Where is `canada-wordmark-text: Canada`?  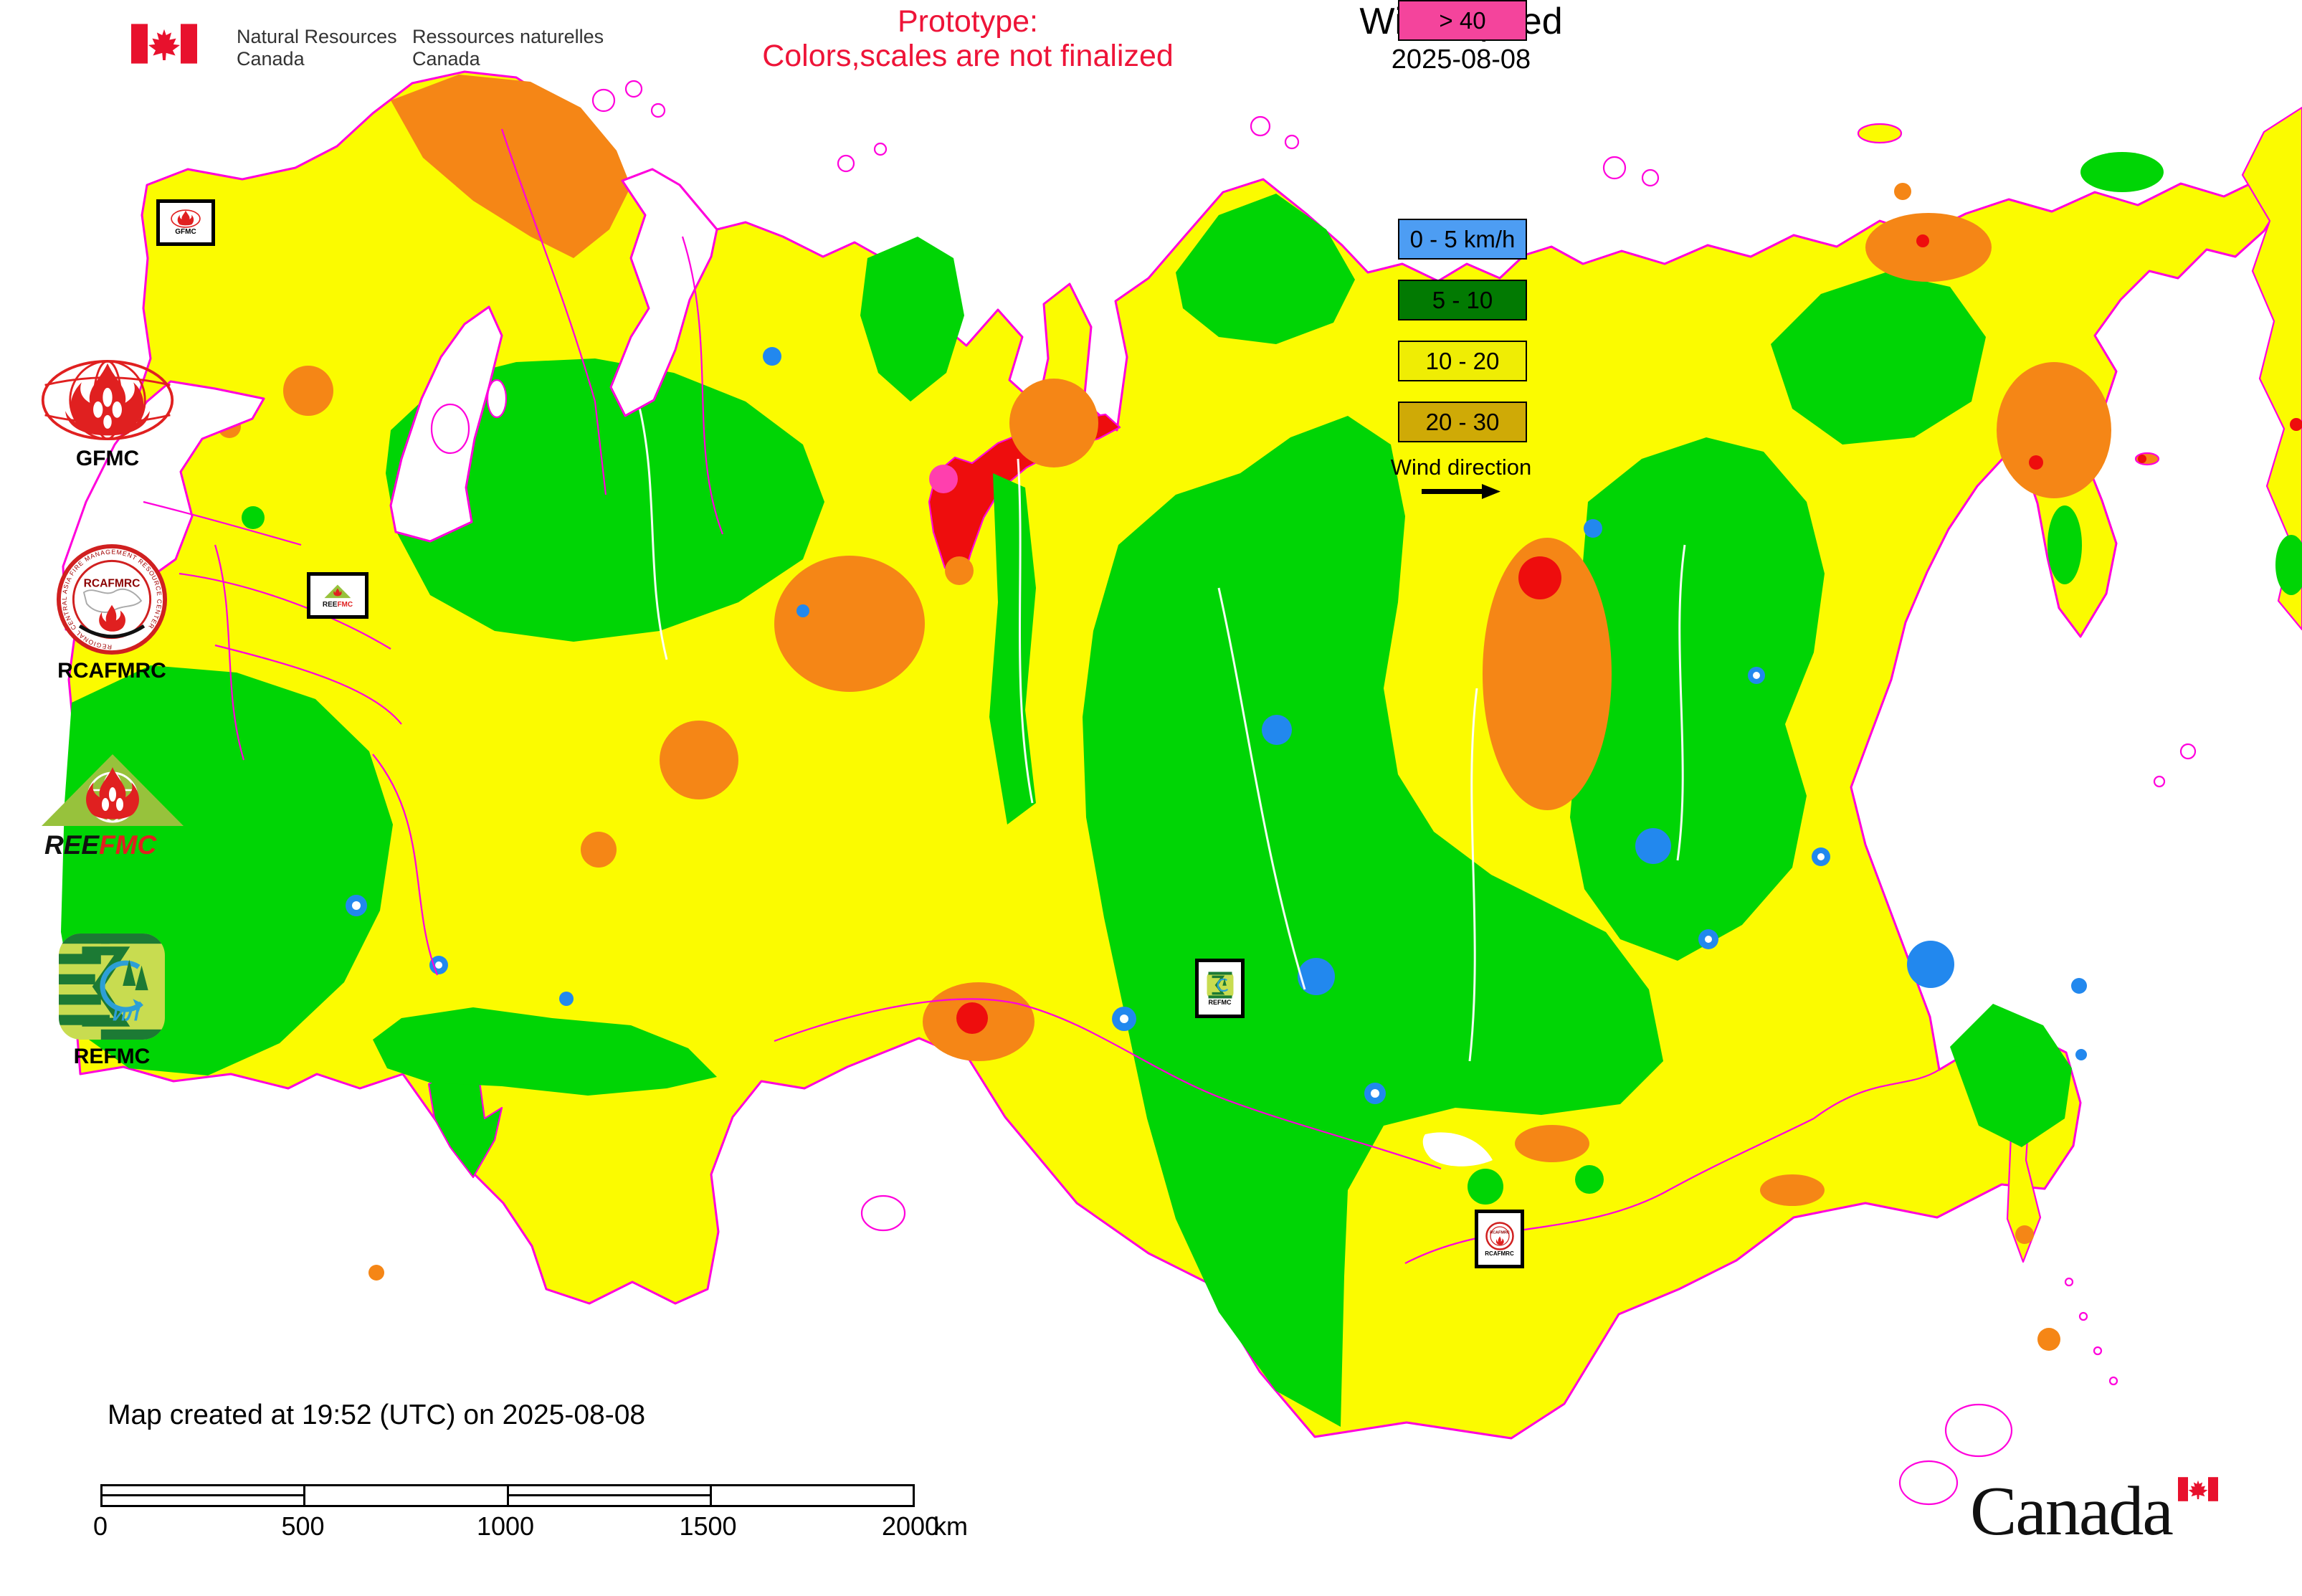 canada-wordmark-text: Canada is located at coordinates (2072, 1511).